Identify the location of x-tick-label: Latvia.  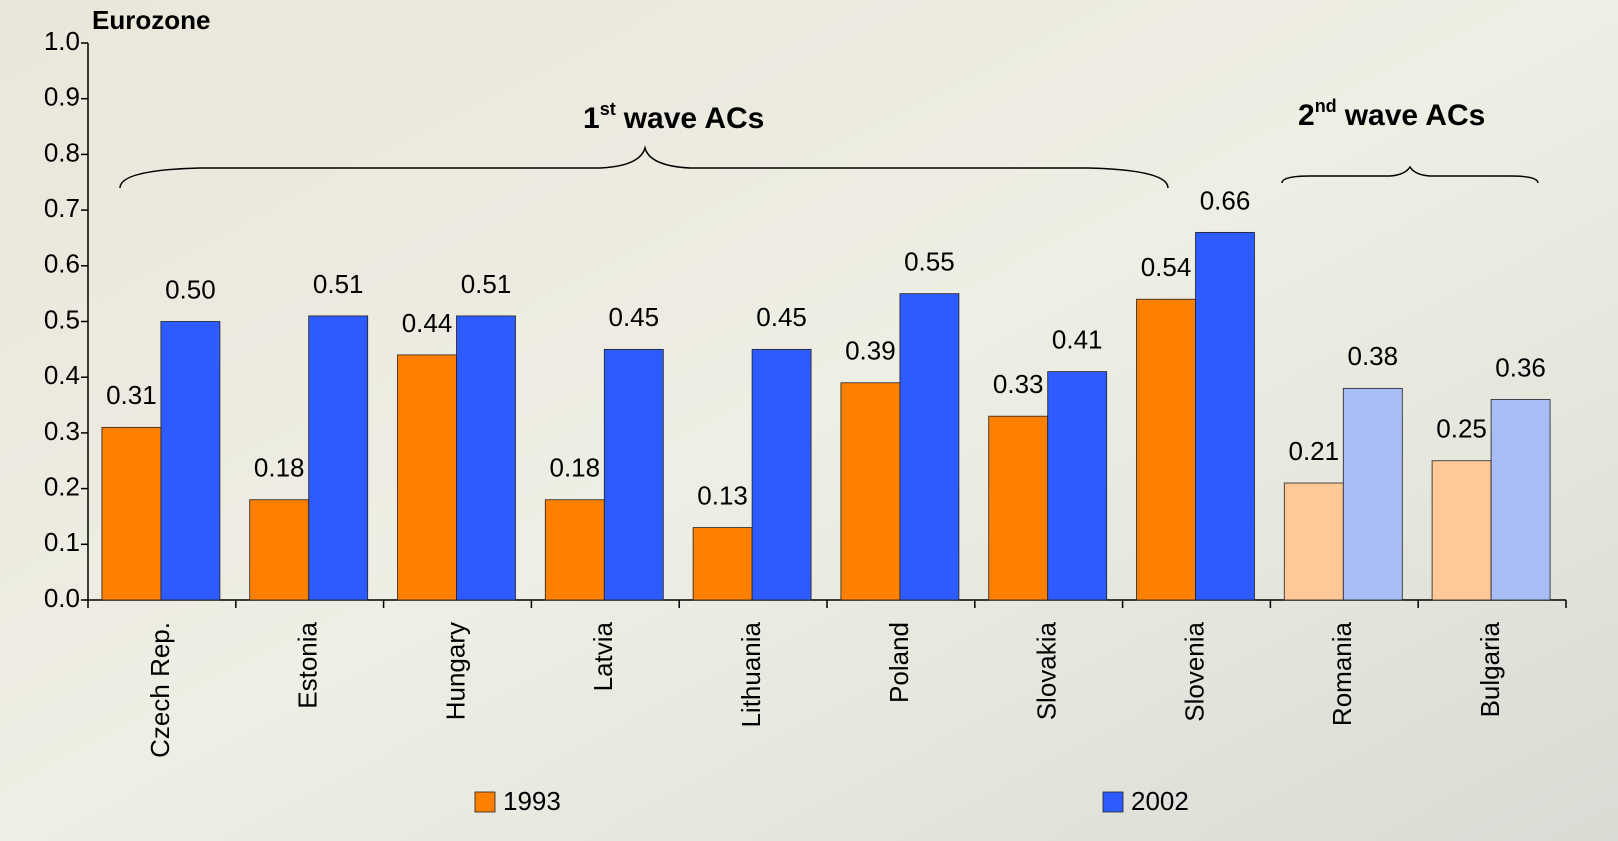
(603, 656).